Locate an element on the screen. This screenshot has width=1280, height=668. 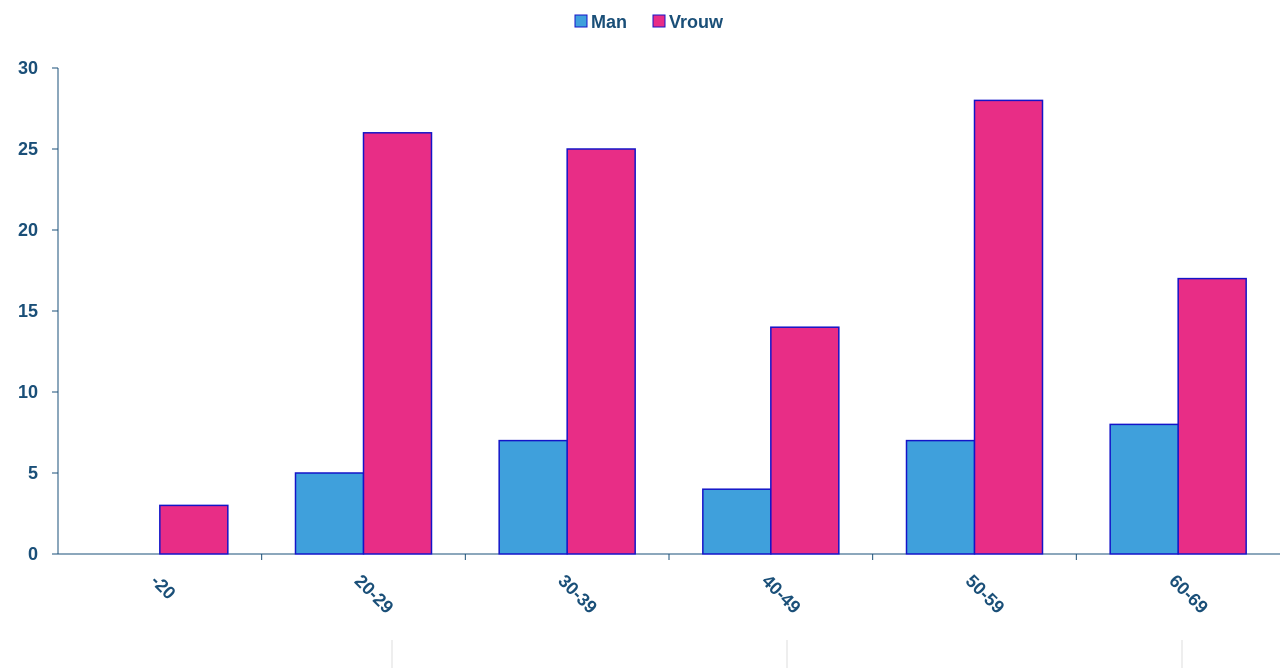
x-tick-label: 50-59 is located at coordinates (985, 594).